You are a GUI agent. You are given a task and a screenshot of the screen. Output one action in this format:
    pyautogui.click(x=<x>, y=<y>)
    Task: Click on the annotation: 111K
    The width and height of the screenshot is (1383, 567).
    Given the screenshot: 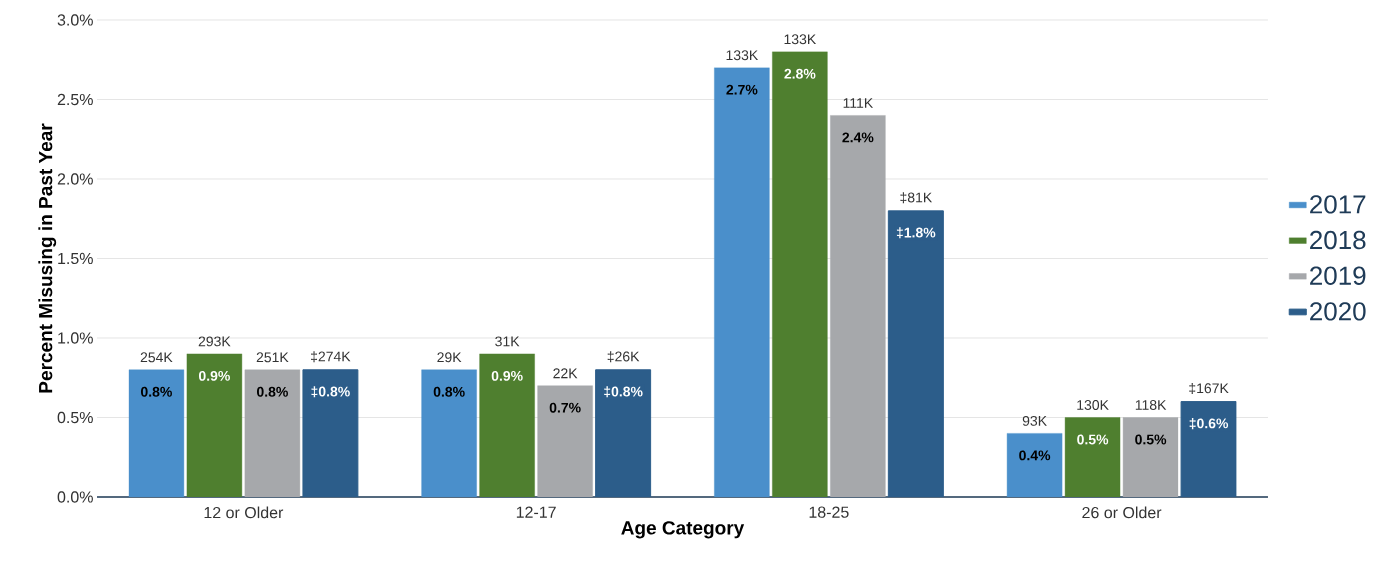 What is the action you would take?
    pyautogui.click(x=858, y=103)
    